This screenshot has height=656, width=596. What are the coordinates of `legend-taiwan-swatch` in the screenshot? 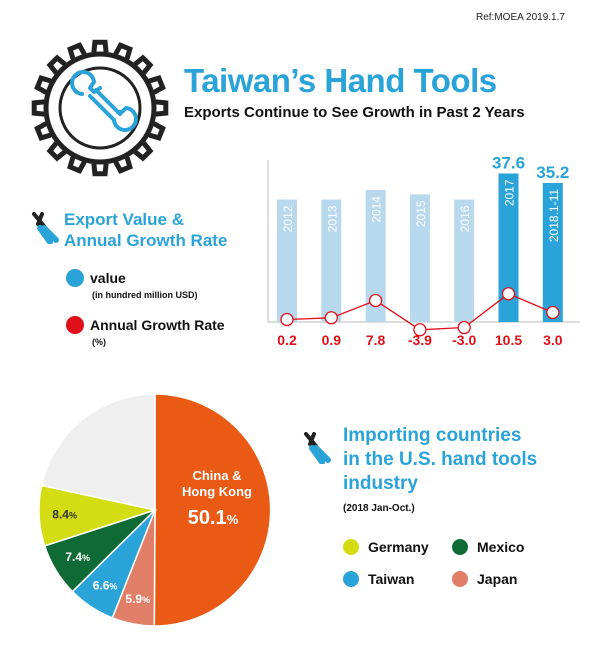 It's located at (351, 579).